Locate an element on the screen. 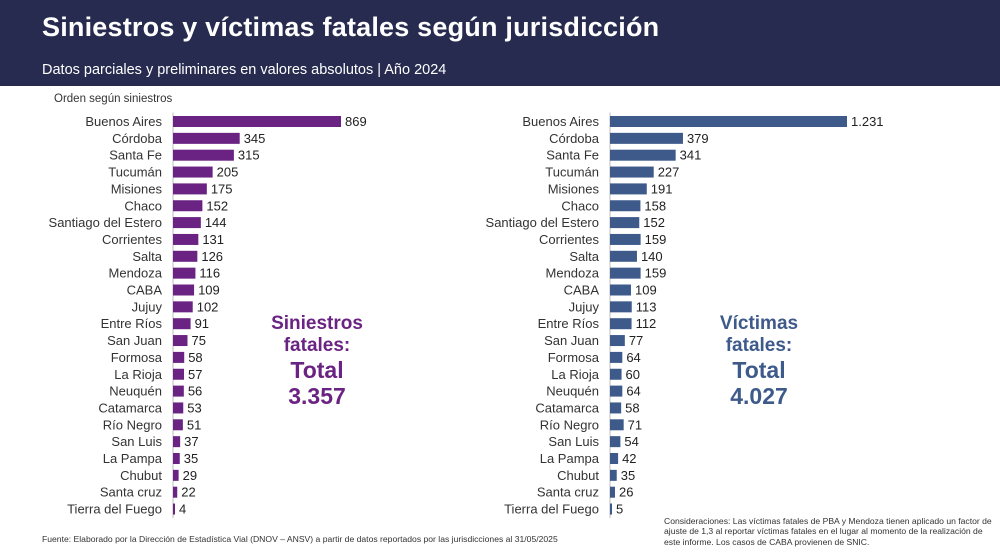  left-value-label: 109 is located at coordinates (209, 290).